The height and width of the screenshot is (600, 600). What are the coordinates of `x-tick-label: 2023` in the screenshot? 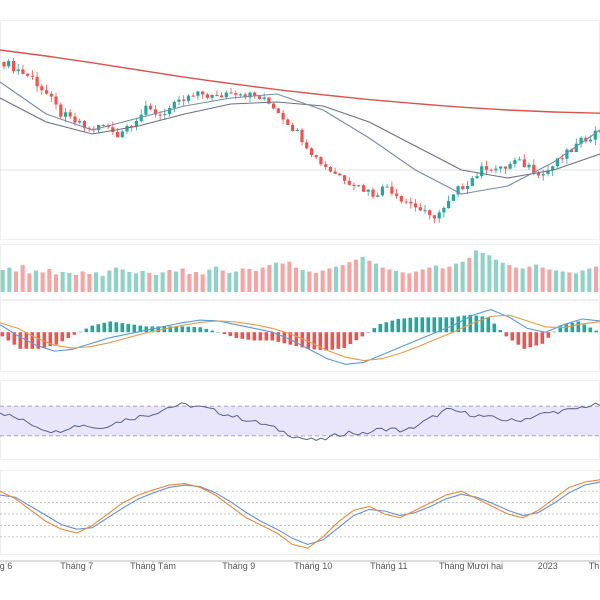 It's located at (548, 566).